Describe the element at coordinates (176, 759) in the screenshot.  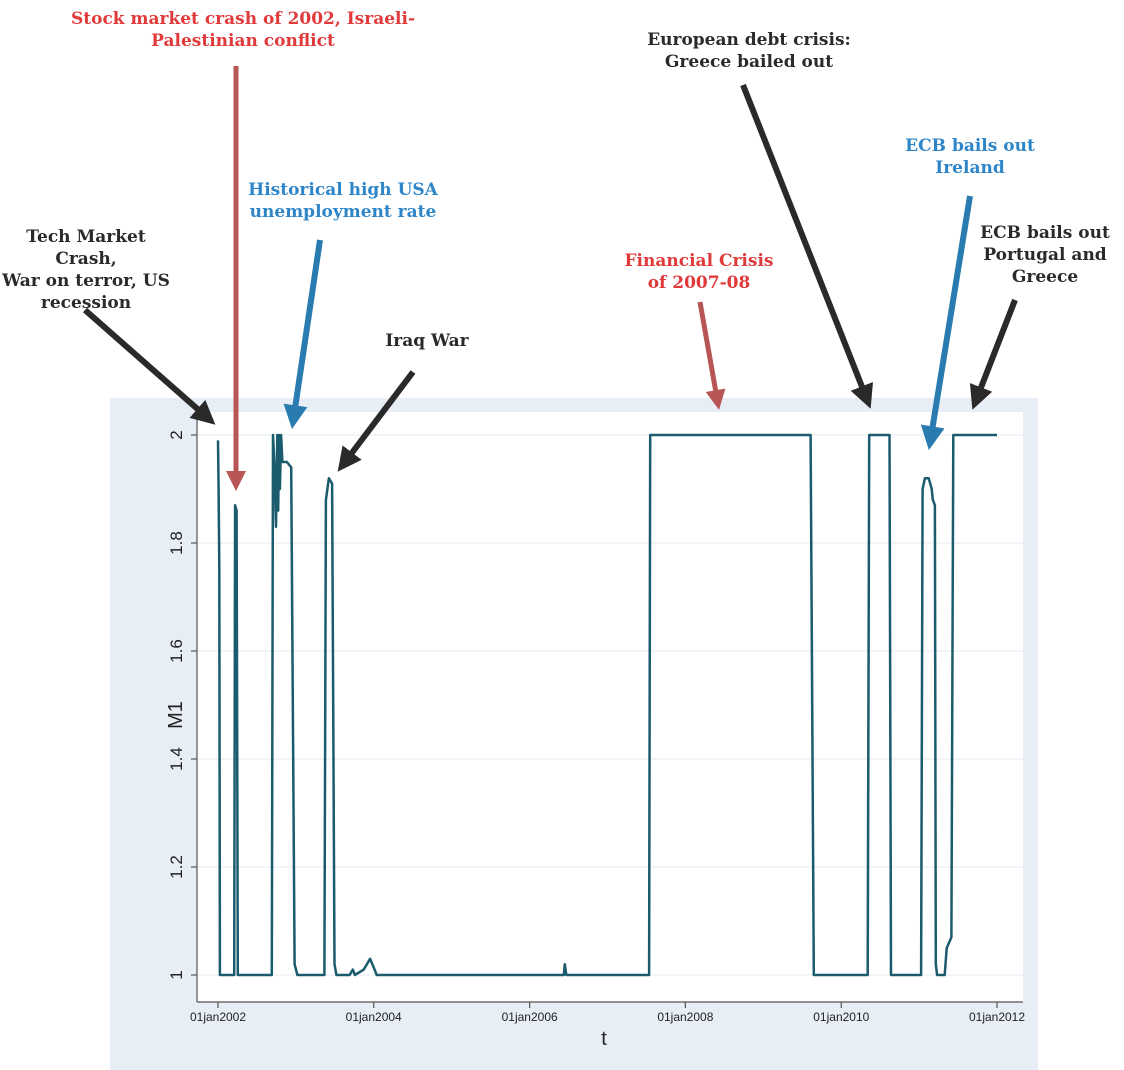
I see `y-tick-label: 1.4` at that location.